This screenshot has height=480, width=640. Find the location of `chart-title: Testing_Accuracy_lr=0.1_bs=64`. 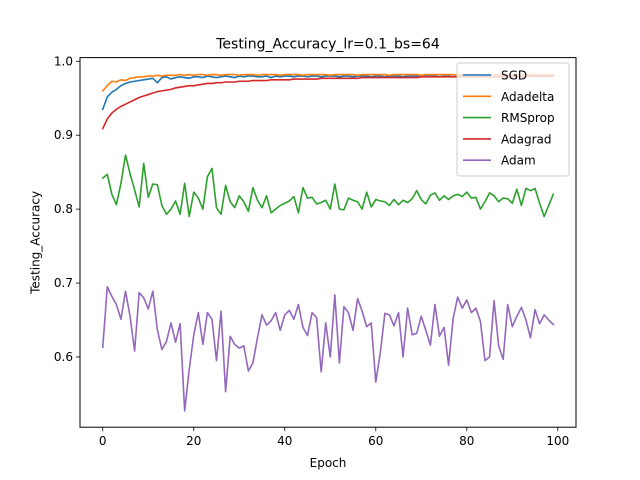

chart-title: Testing_Accuracy_lr=0.1_bs=64 is located at coordinates (327, 45).